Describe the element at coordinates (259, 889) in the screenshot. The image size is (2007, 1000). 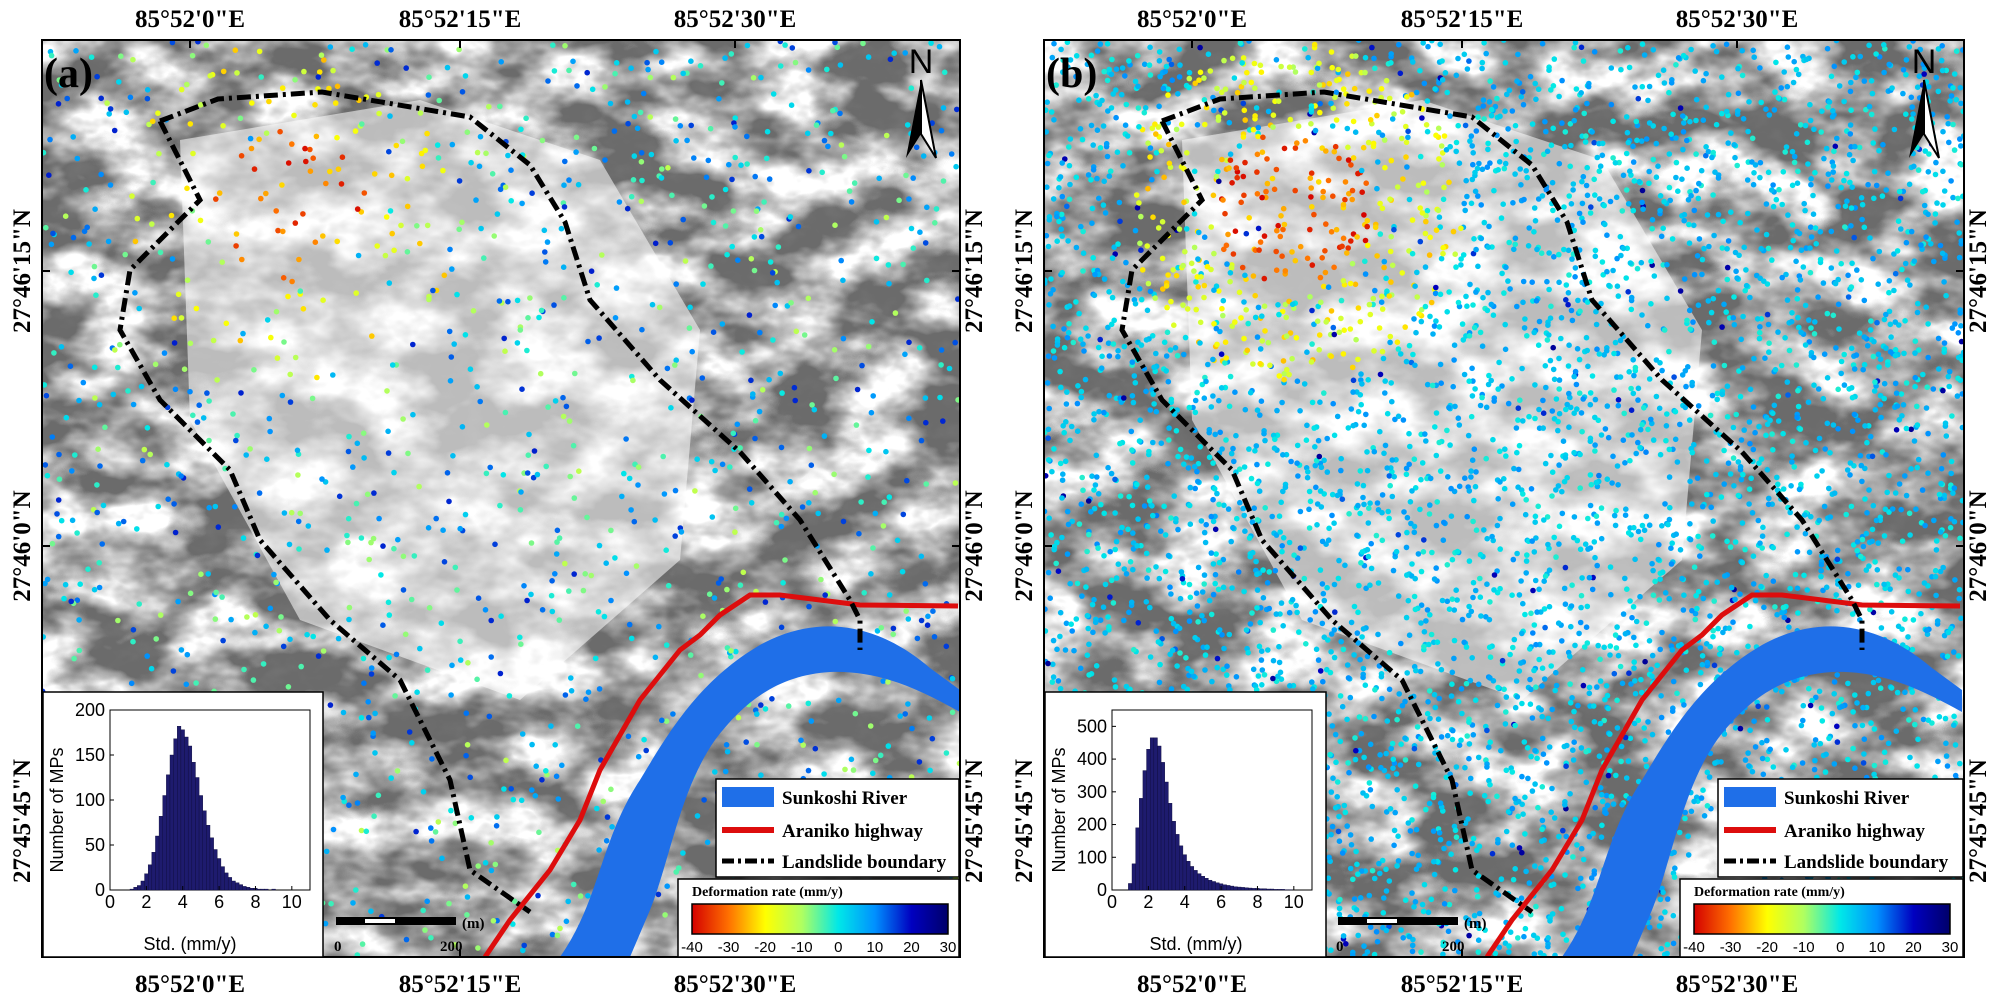
I see `histogram-bar` at that location.